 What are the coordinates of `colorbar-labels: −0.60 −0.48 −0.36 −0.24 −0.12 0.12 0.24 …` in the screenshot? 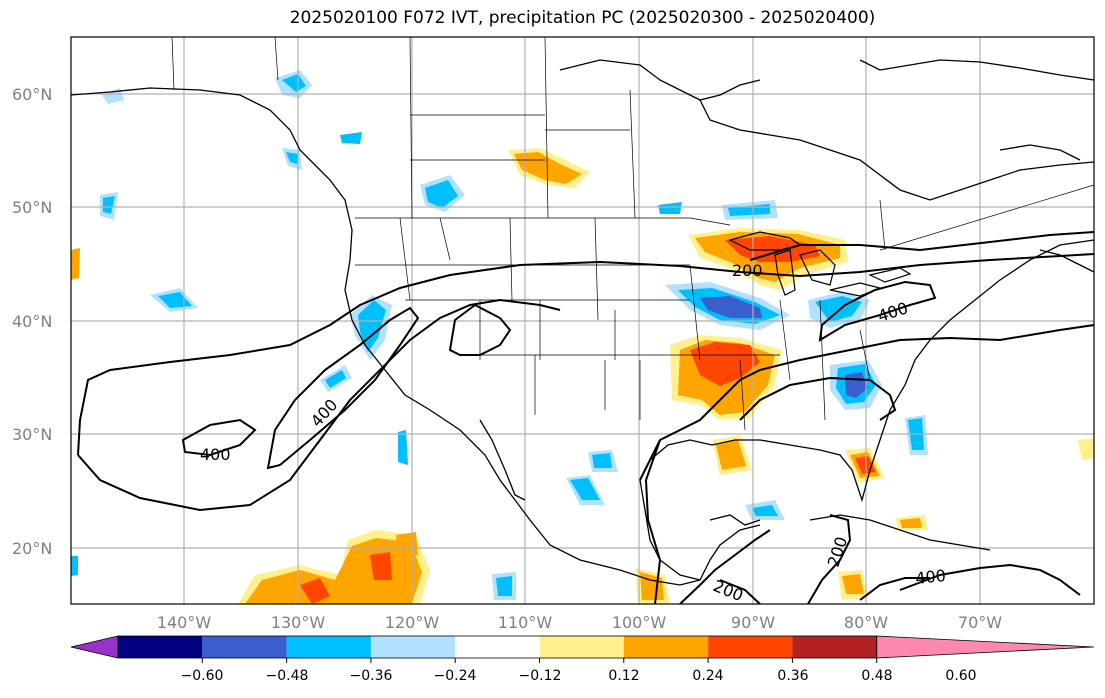 It's located at (579, 676).